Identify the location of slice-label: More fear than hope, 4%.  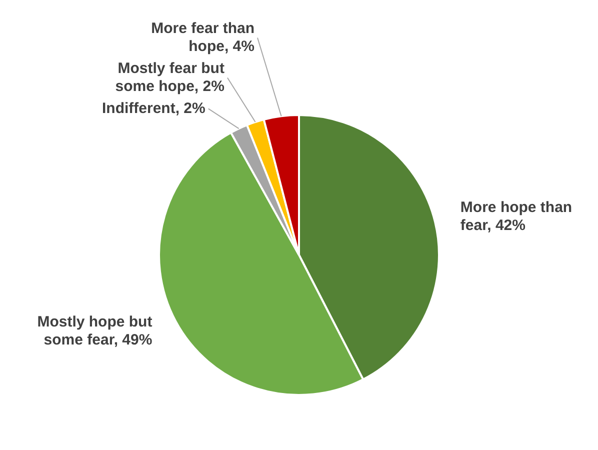
(202, 37).